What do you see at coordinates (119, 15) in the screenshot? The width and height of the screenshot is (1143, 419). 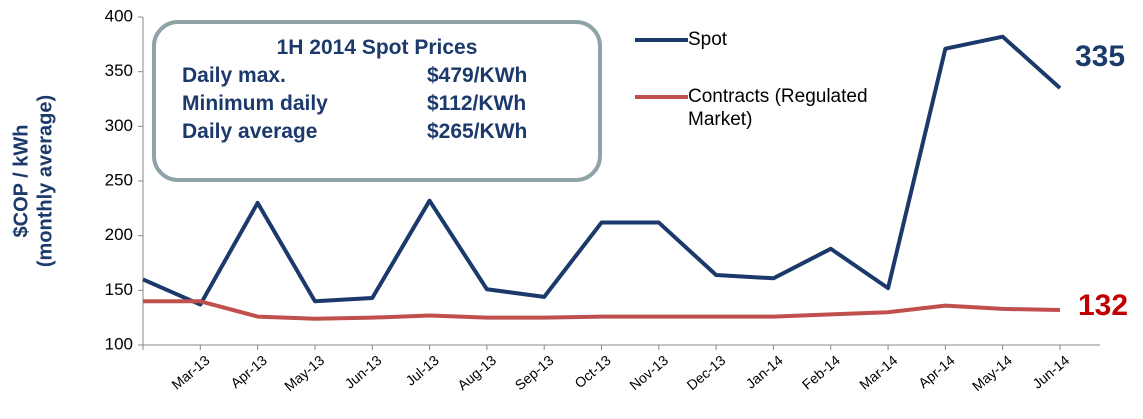 I see `y-tick-label: 400` at bounding box center [119, 15].